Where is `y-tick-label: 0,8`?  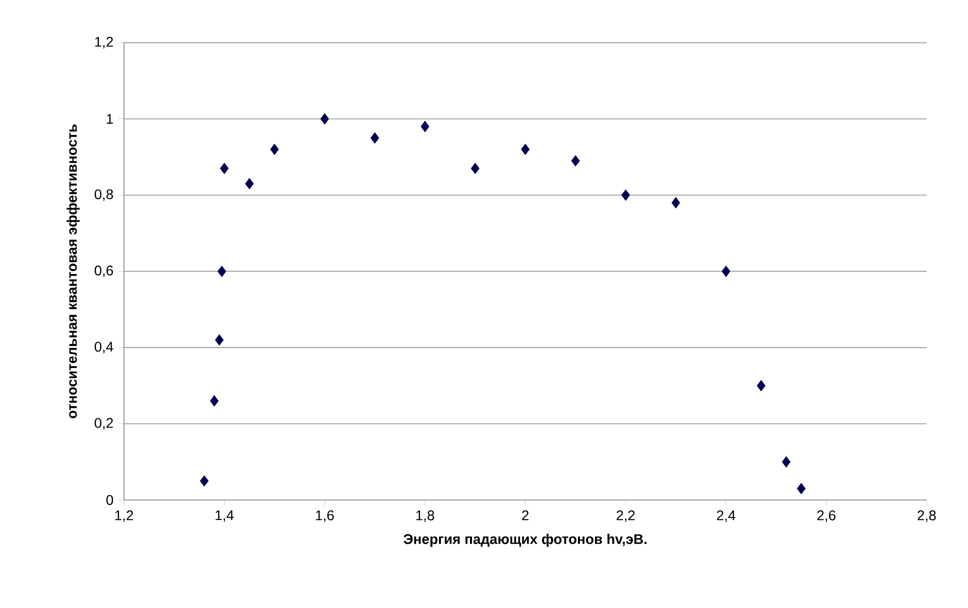 y-tick-label: 0,8 is located at coordinates (103, 195).